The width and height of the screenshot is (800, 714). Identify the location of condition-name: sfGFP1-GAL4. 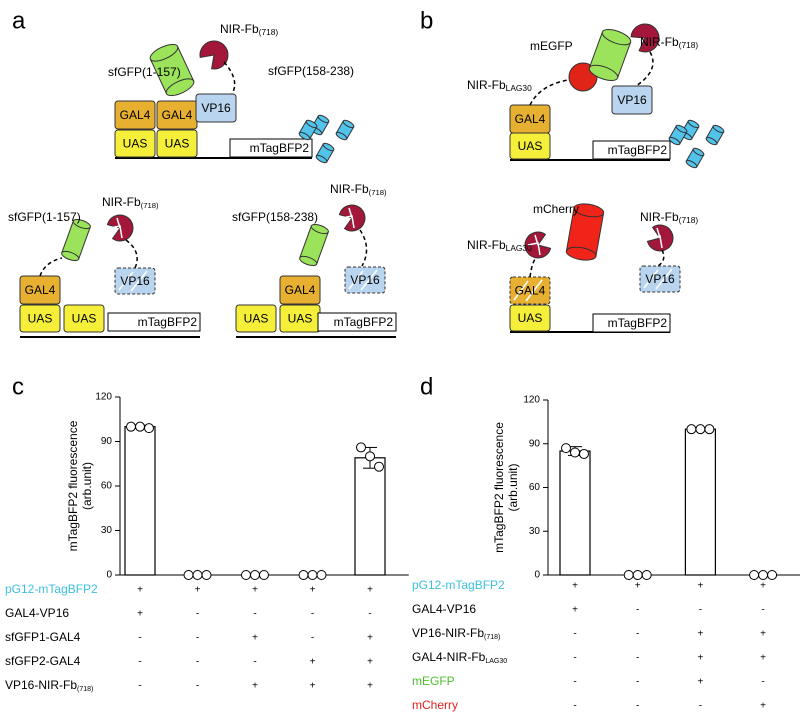
(43, 637).